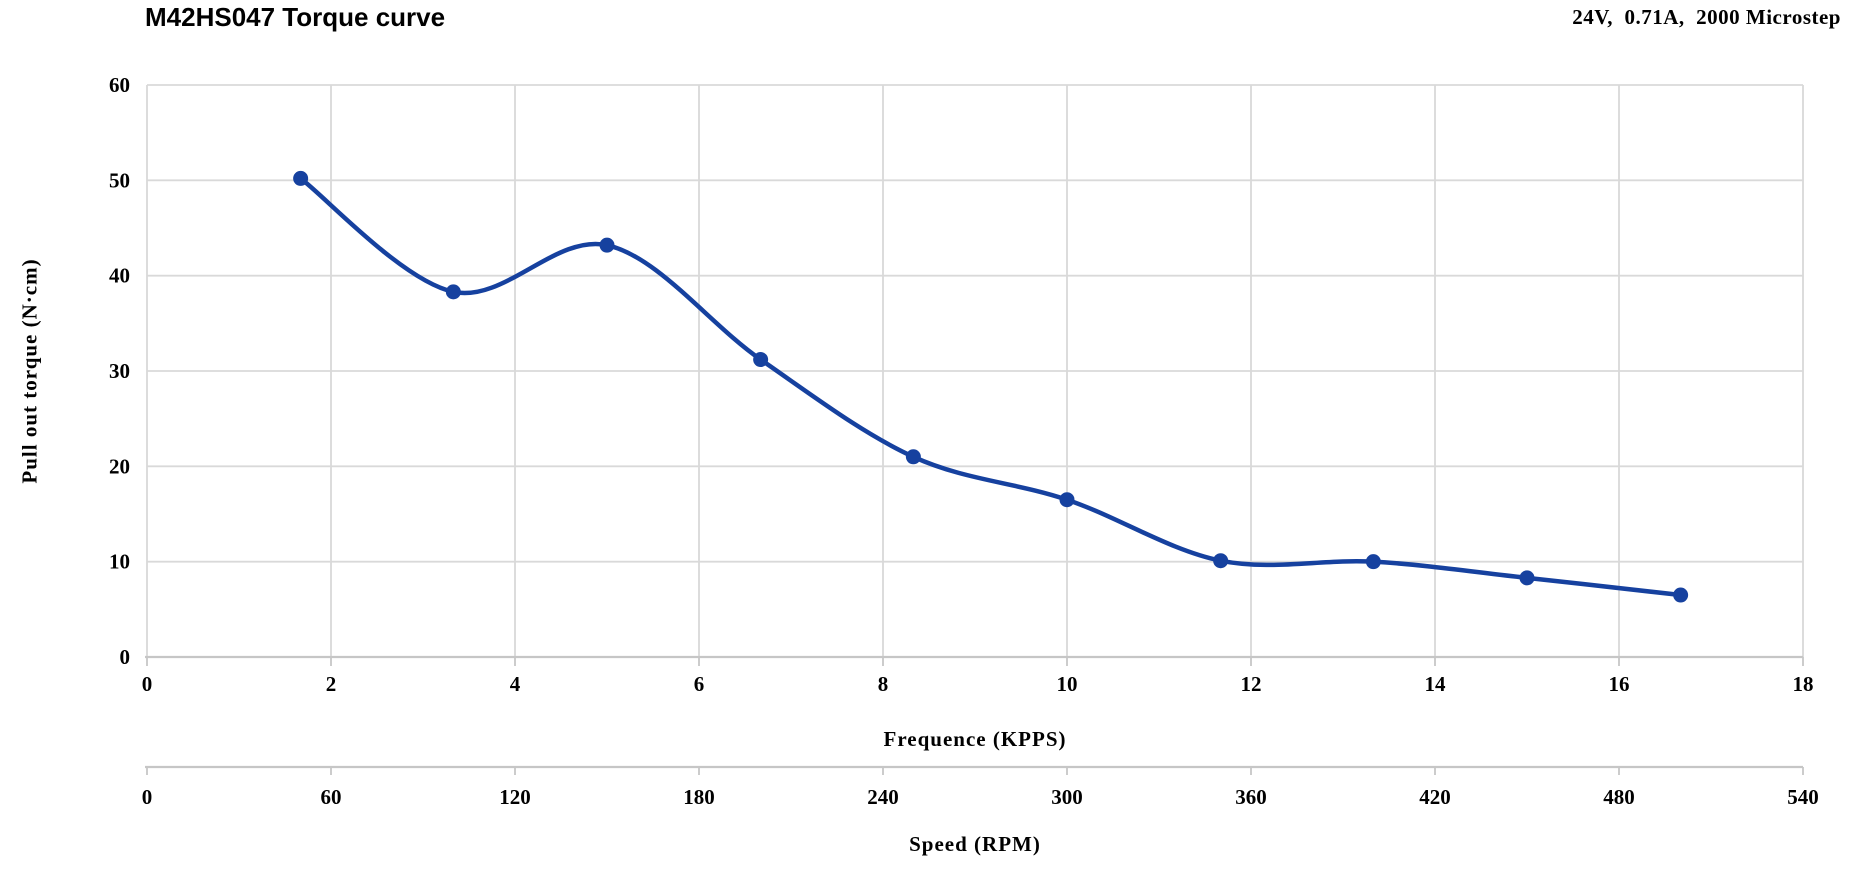 Image resolution: width=1849 pixels, height=876 pixels. Describe the element at coordinates (1435, 797) in the screenshot. I see `speed-tick-label: 420` at that location.